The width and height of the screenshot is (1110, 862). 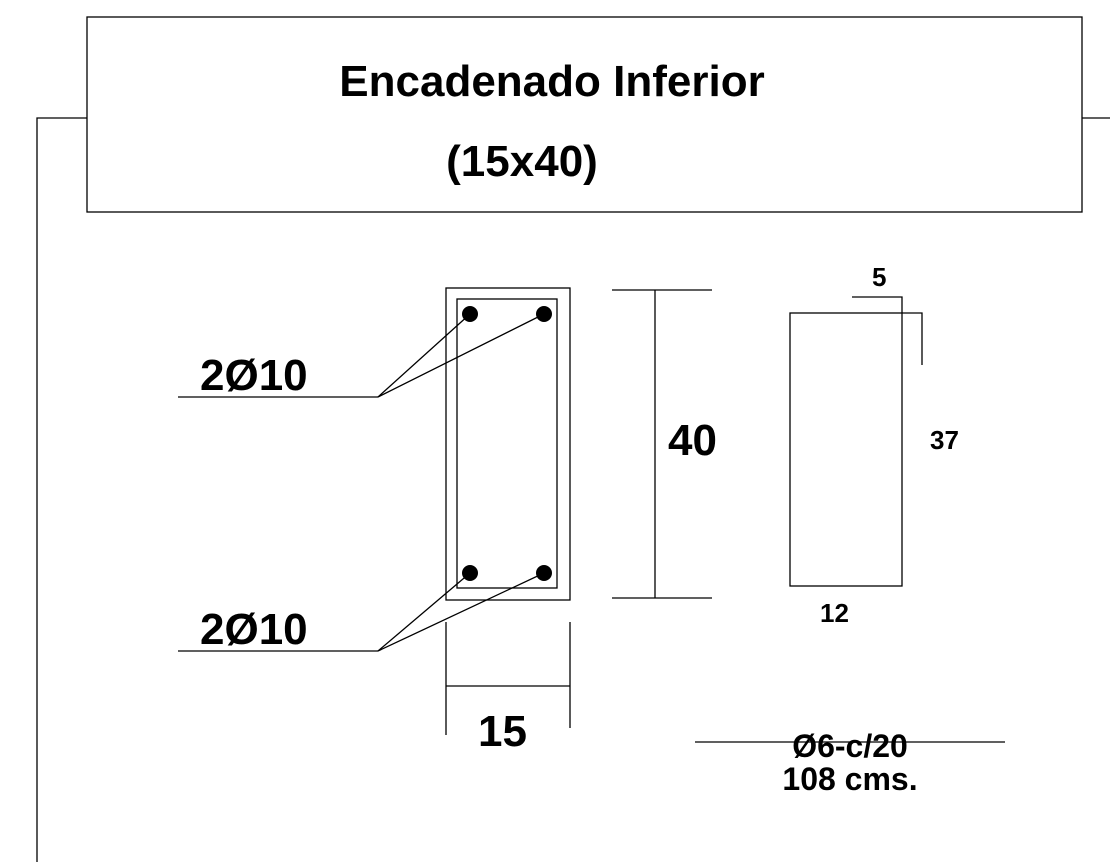 What do you see at coordinates (61, 489) in the screenshot?
I see `frame` at bounding box center [61, 489].